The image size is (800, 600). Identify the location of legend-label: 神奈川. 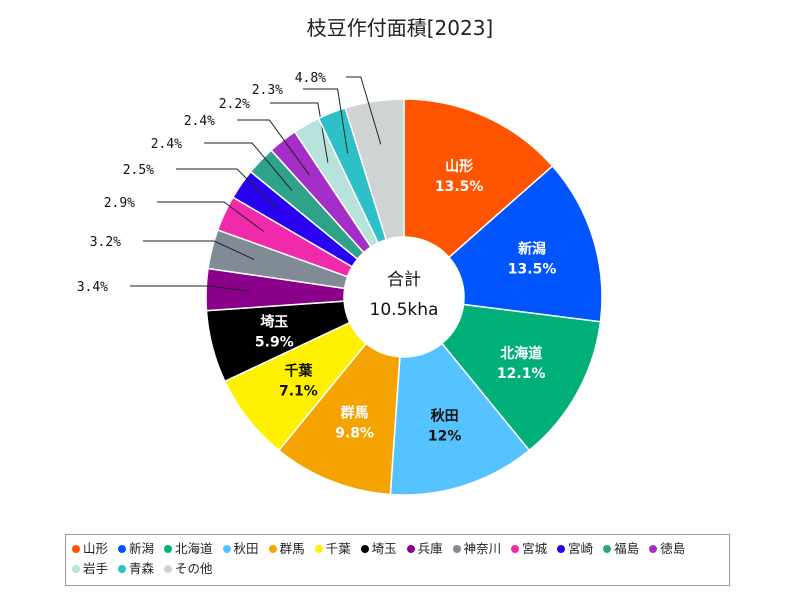
(482, 548).